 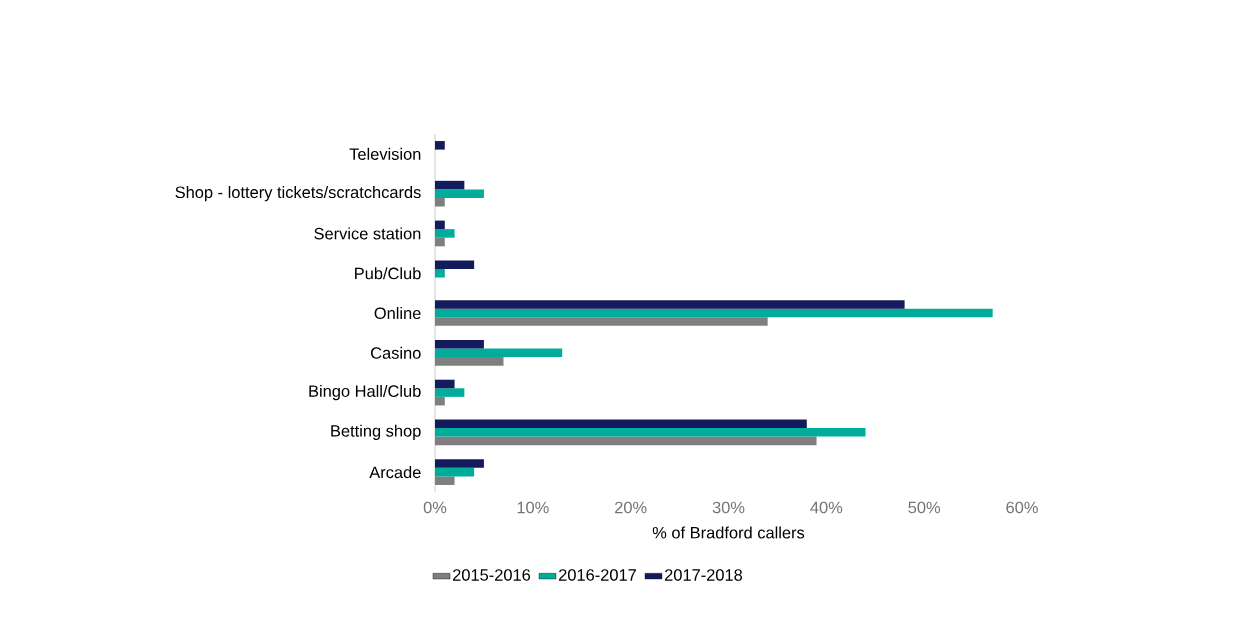 What do you see at coordinates (826, 507) in the screenshot?
I see `x-tick-label: 40%` at bounding box center [826, 507].